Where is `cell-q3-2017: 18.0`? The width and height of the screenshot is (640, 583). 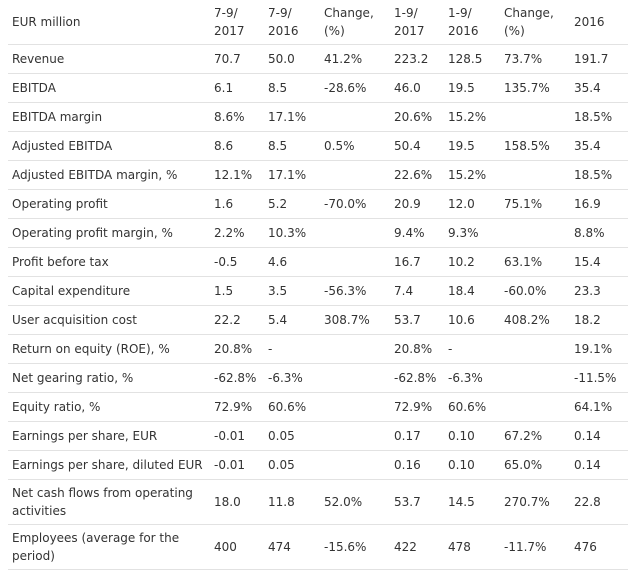 cell-q3-2017: 18.0 is located at coordinates (237, 502).